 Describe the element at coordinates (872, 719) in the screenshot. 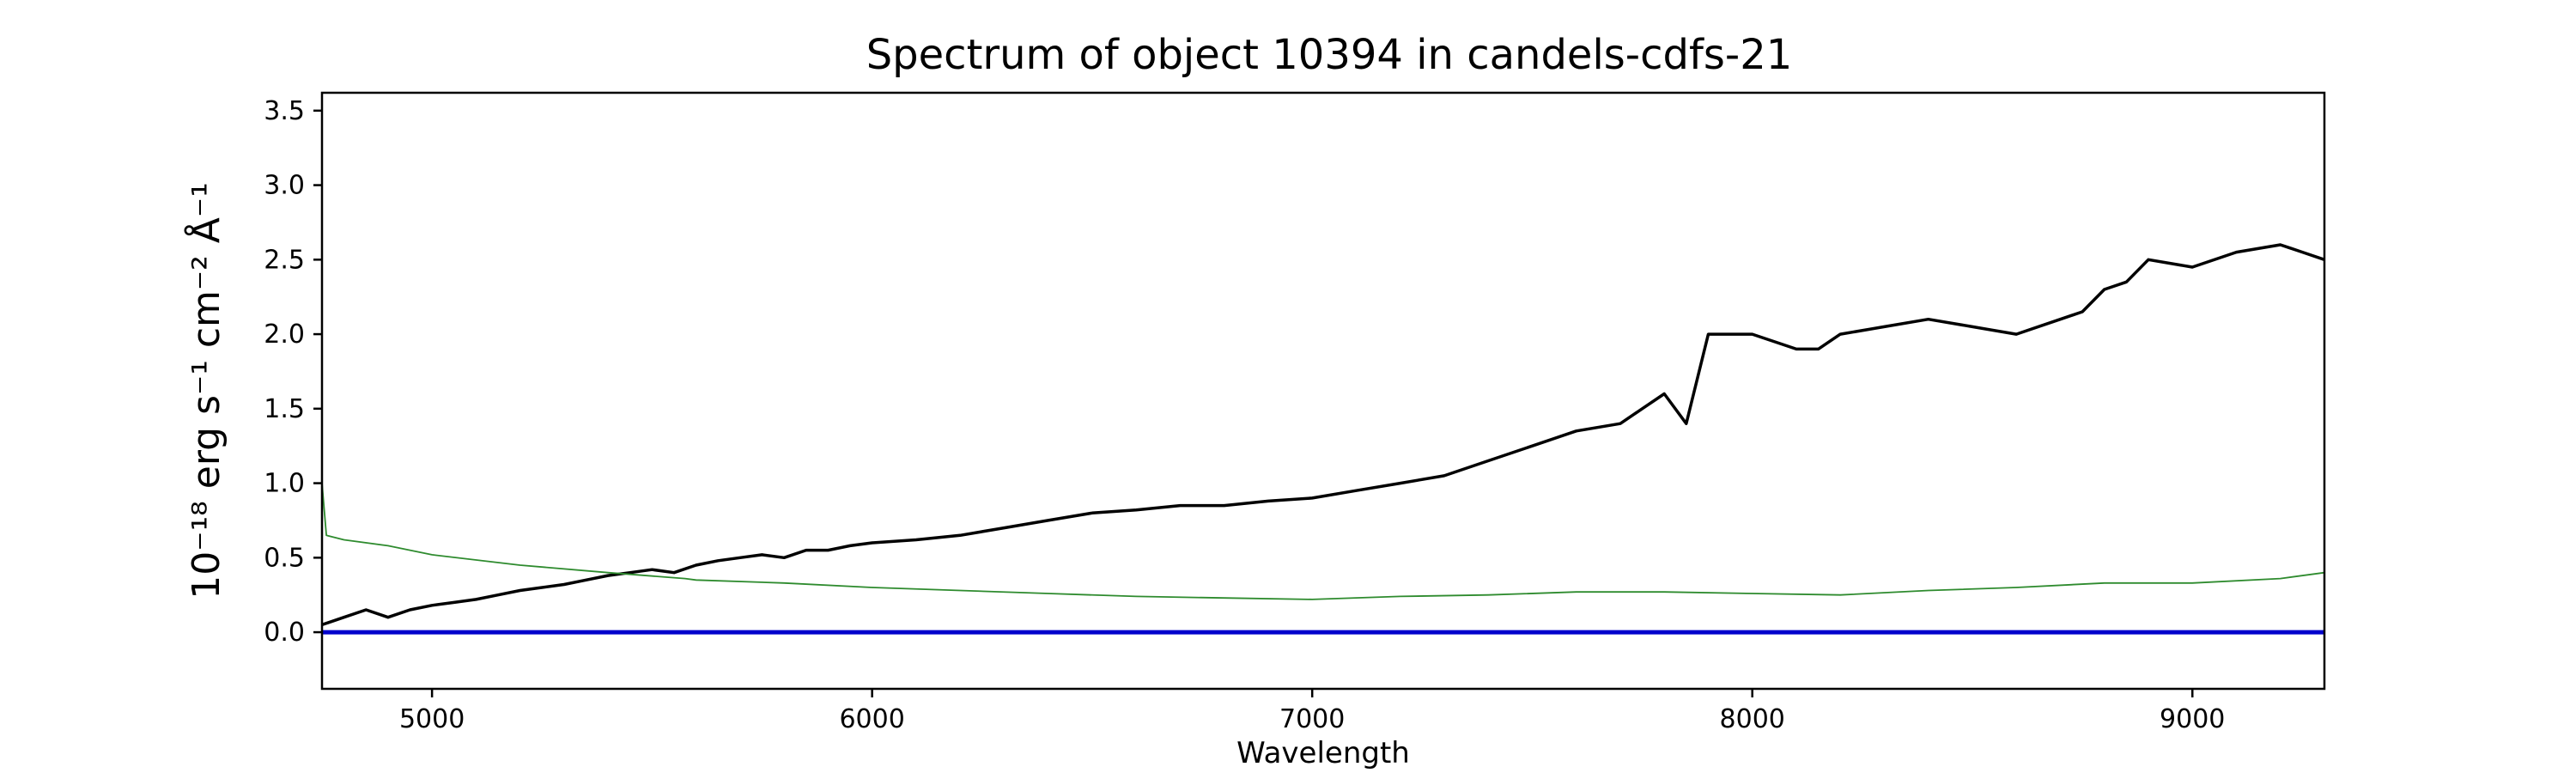

I see `x-tick-label: 6000` at that location.